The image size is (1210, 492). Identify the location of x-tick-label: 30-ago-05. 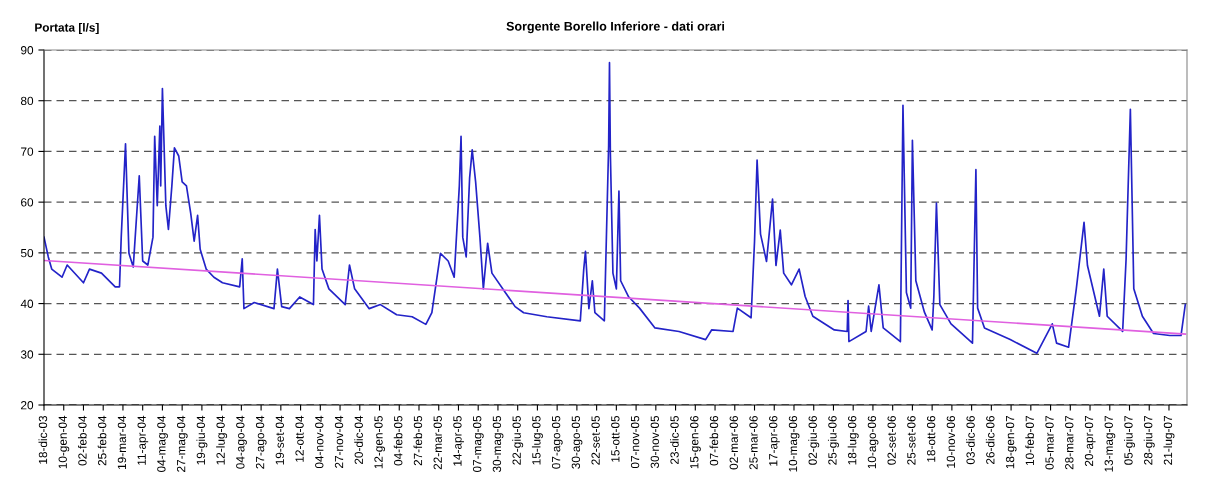
(577, 442).